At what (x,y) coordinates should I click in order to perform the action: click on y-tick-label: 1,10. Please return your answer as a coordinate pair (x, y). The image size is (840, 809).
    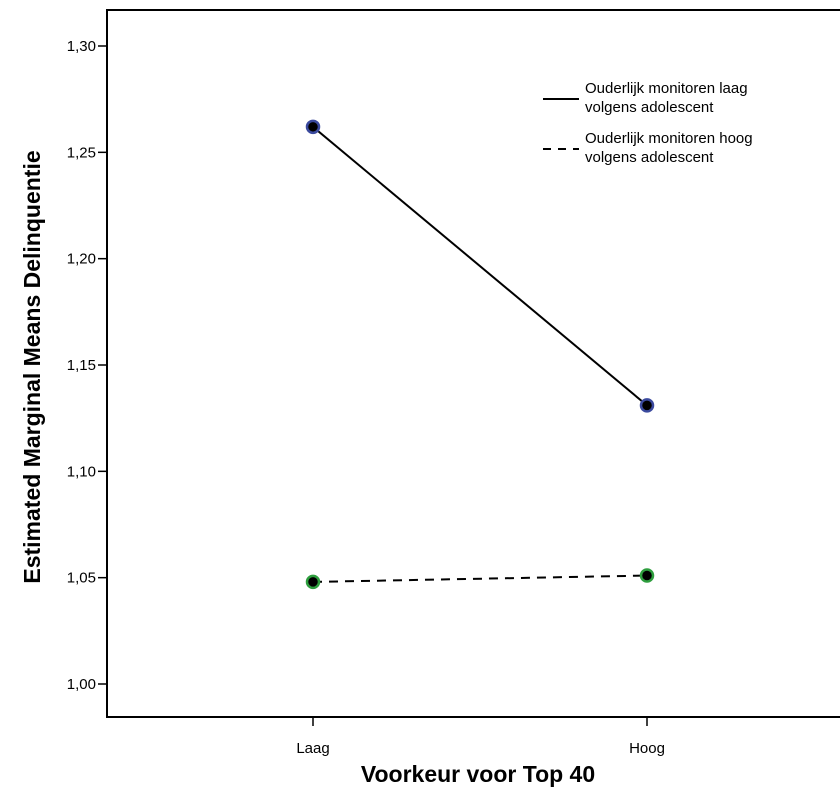
    Looking at the image, I should click on (81, 471).